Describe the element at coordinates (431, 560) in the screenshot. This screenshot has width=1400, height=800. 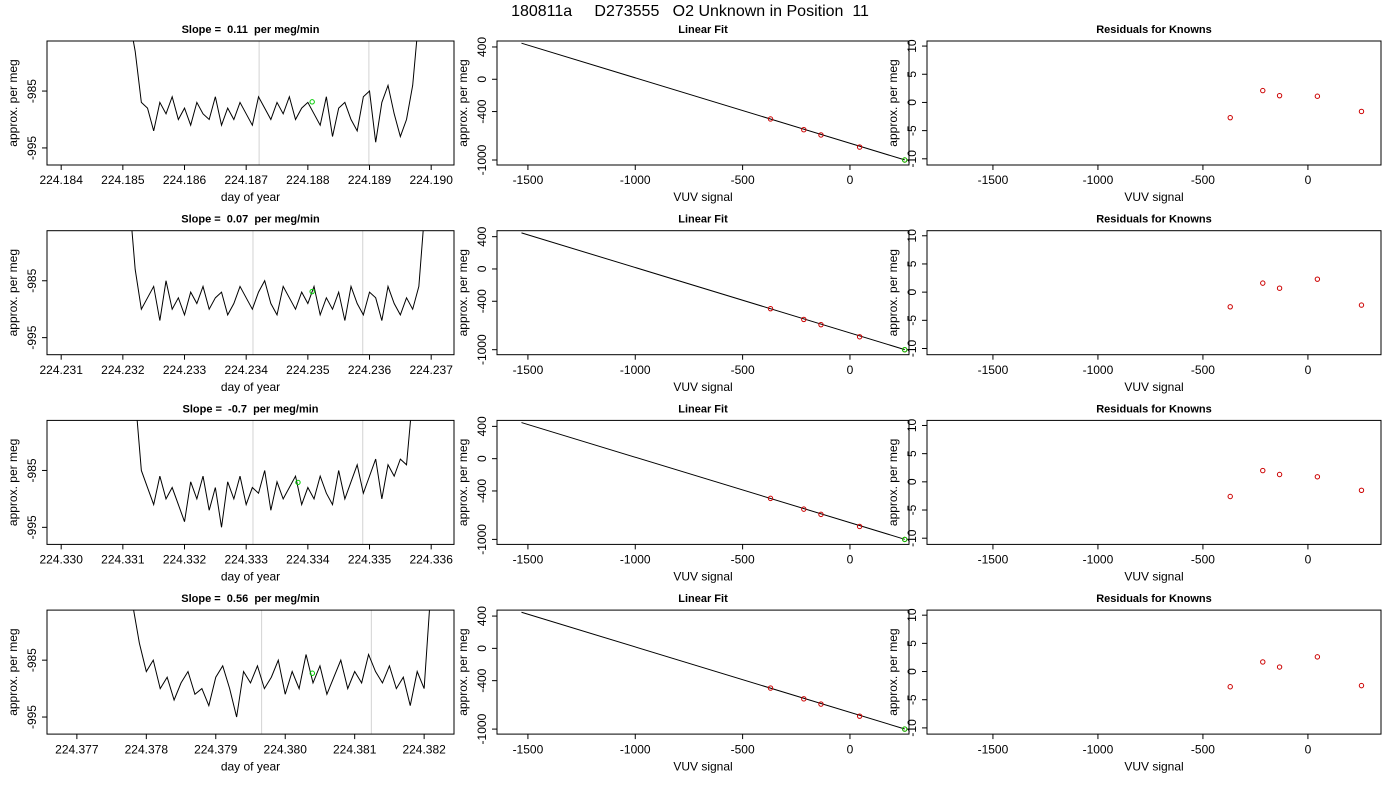
I see `x-tick-label: 224.336` at that location.